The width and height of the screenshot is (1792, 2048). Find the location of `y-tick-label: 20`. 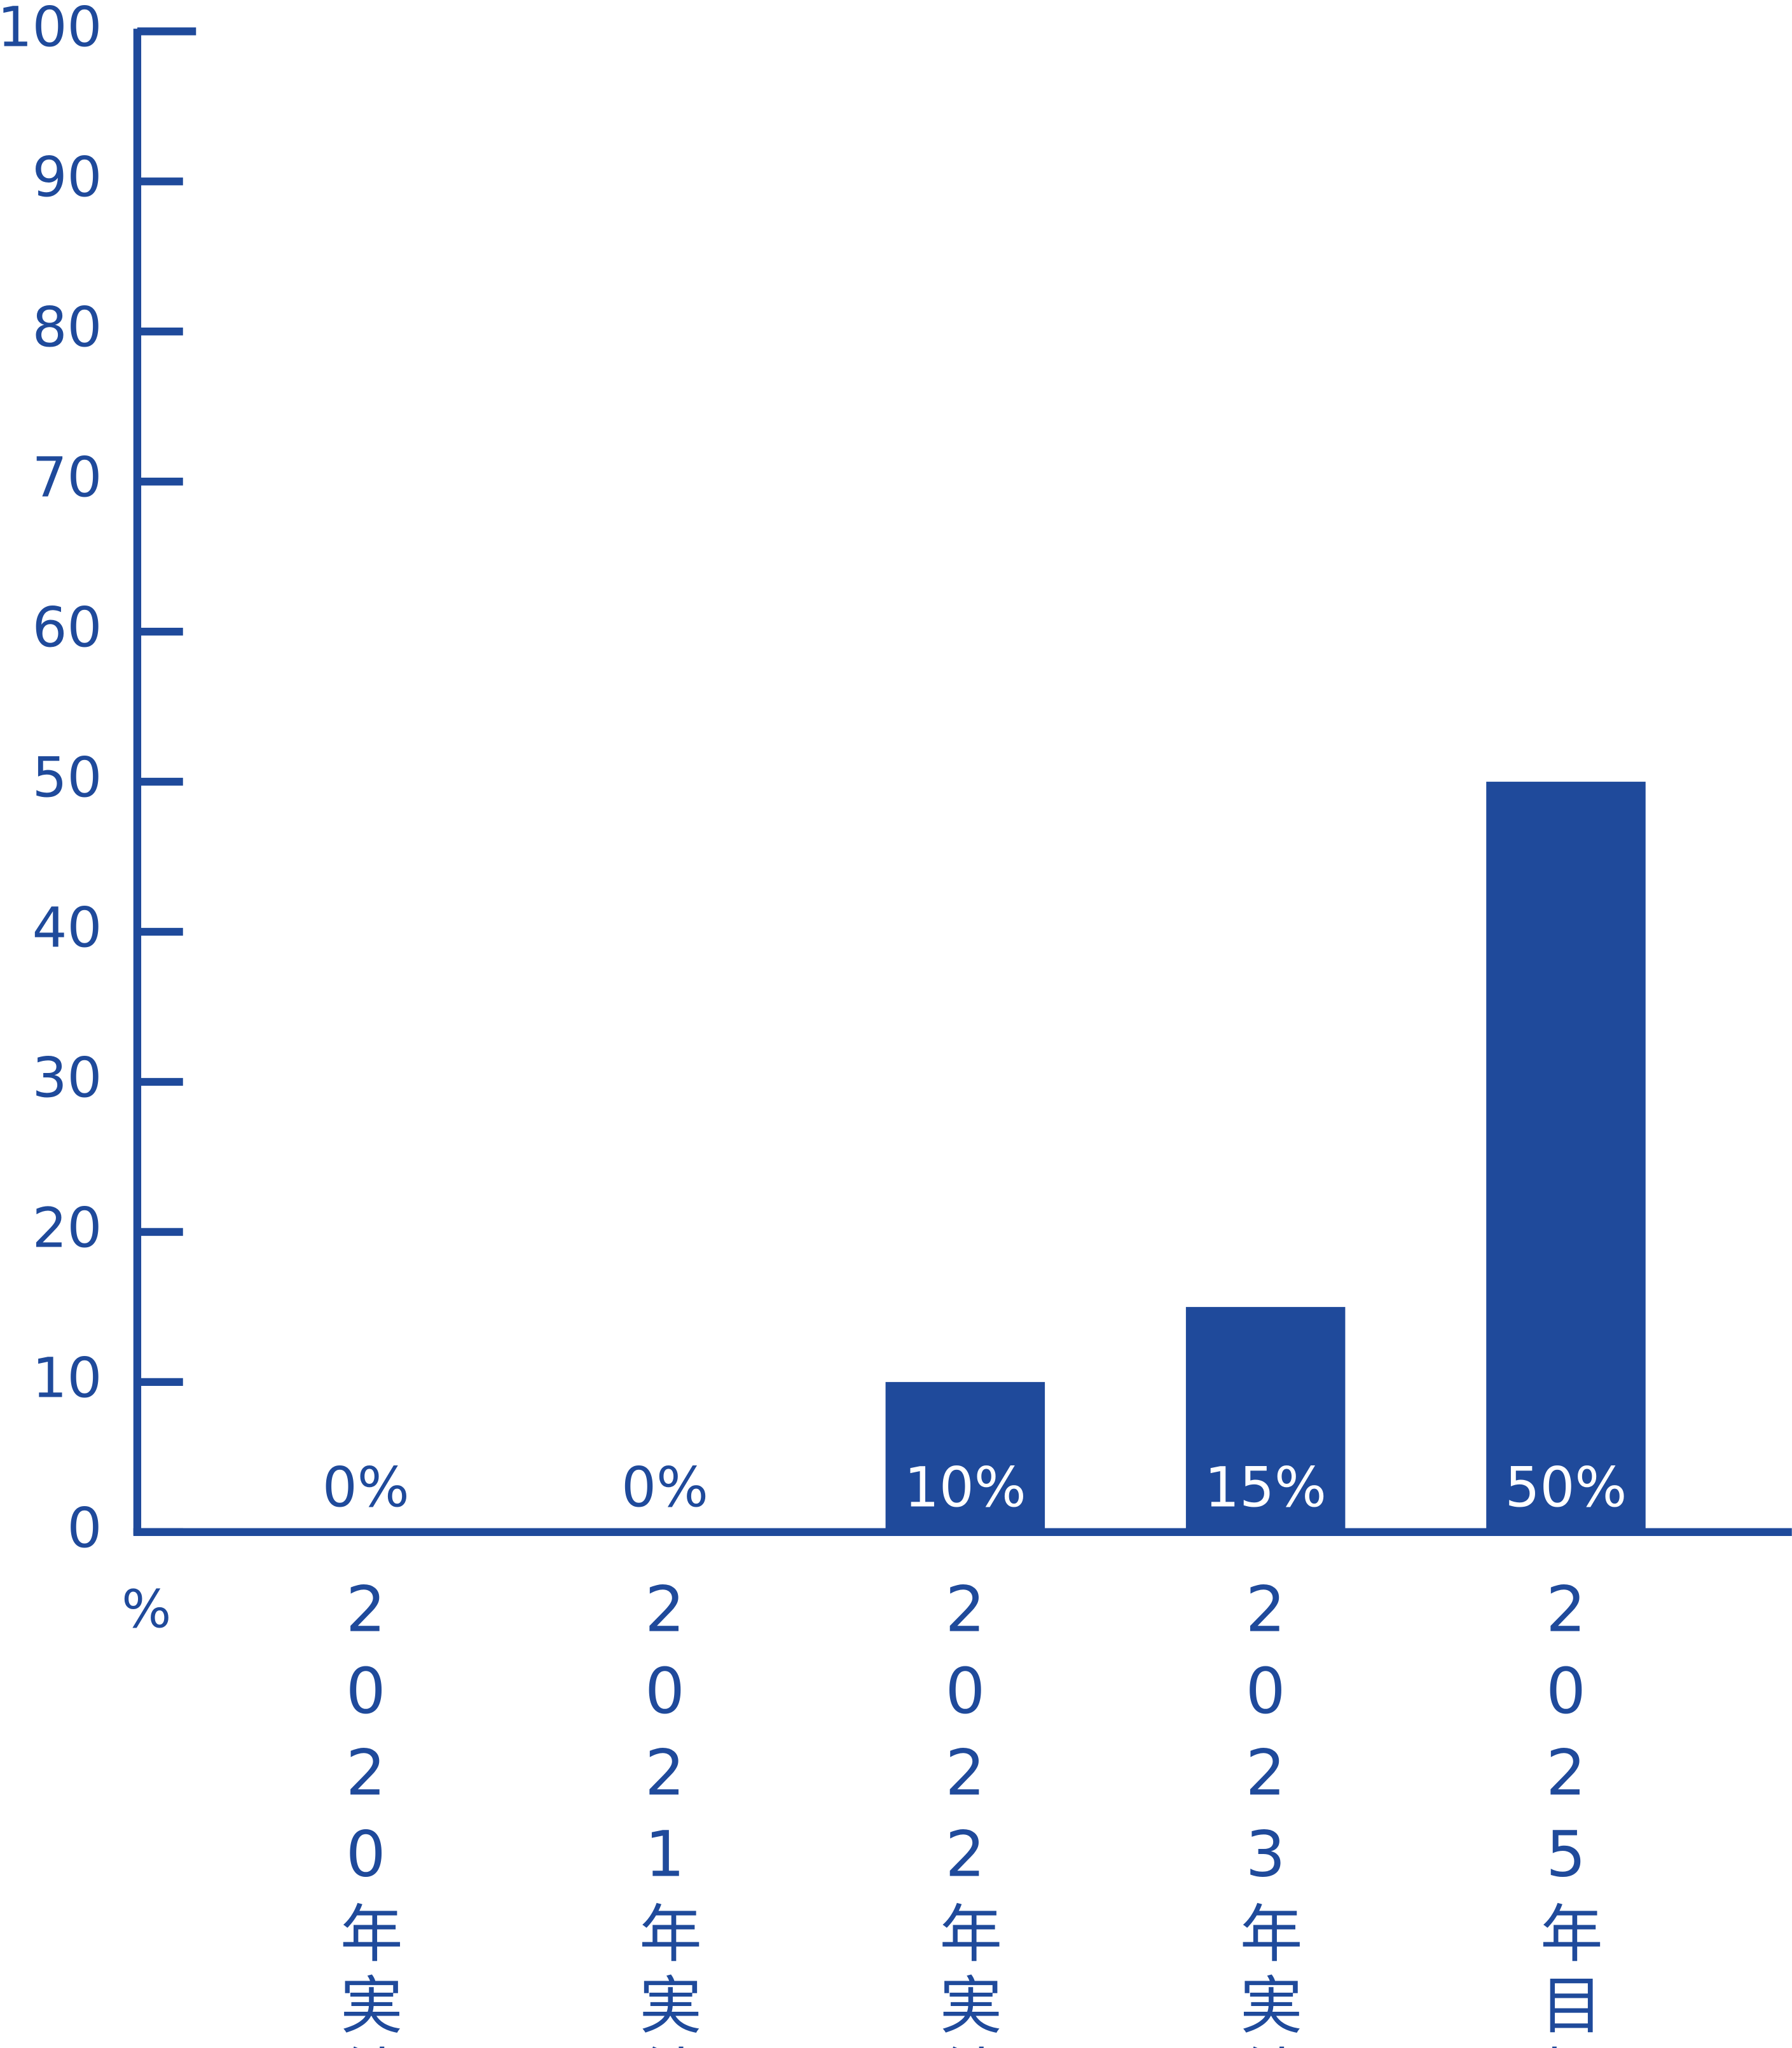

y-tick-label: 20 is located at coordinates (67, 1228).